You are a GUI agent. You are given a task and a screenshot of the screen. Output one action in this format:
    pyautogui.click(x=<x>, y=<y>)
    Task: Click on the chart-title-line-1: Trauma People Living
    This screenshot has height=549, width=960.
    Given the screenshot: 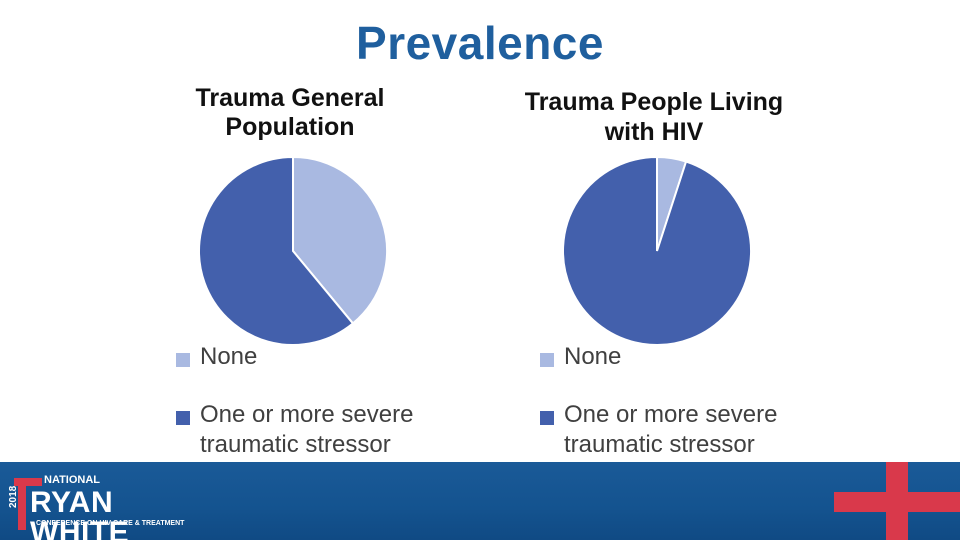 What is the action you would take?
    pyautogui.click(x=654, y=102)
    